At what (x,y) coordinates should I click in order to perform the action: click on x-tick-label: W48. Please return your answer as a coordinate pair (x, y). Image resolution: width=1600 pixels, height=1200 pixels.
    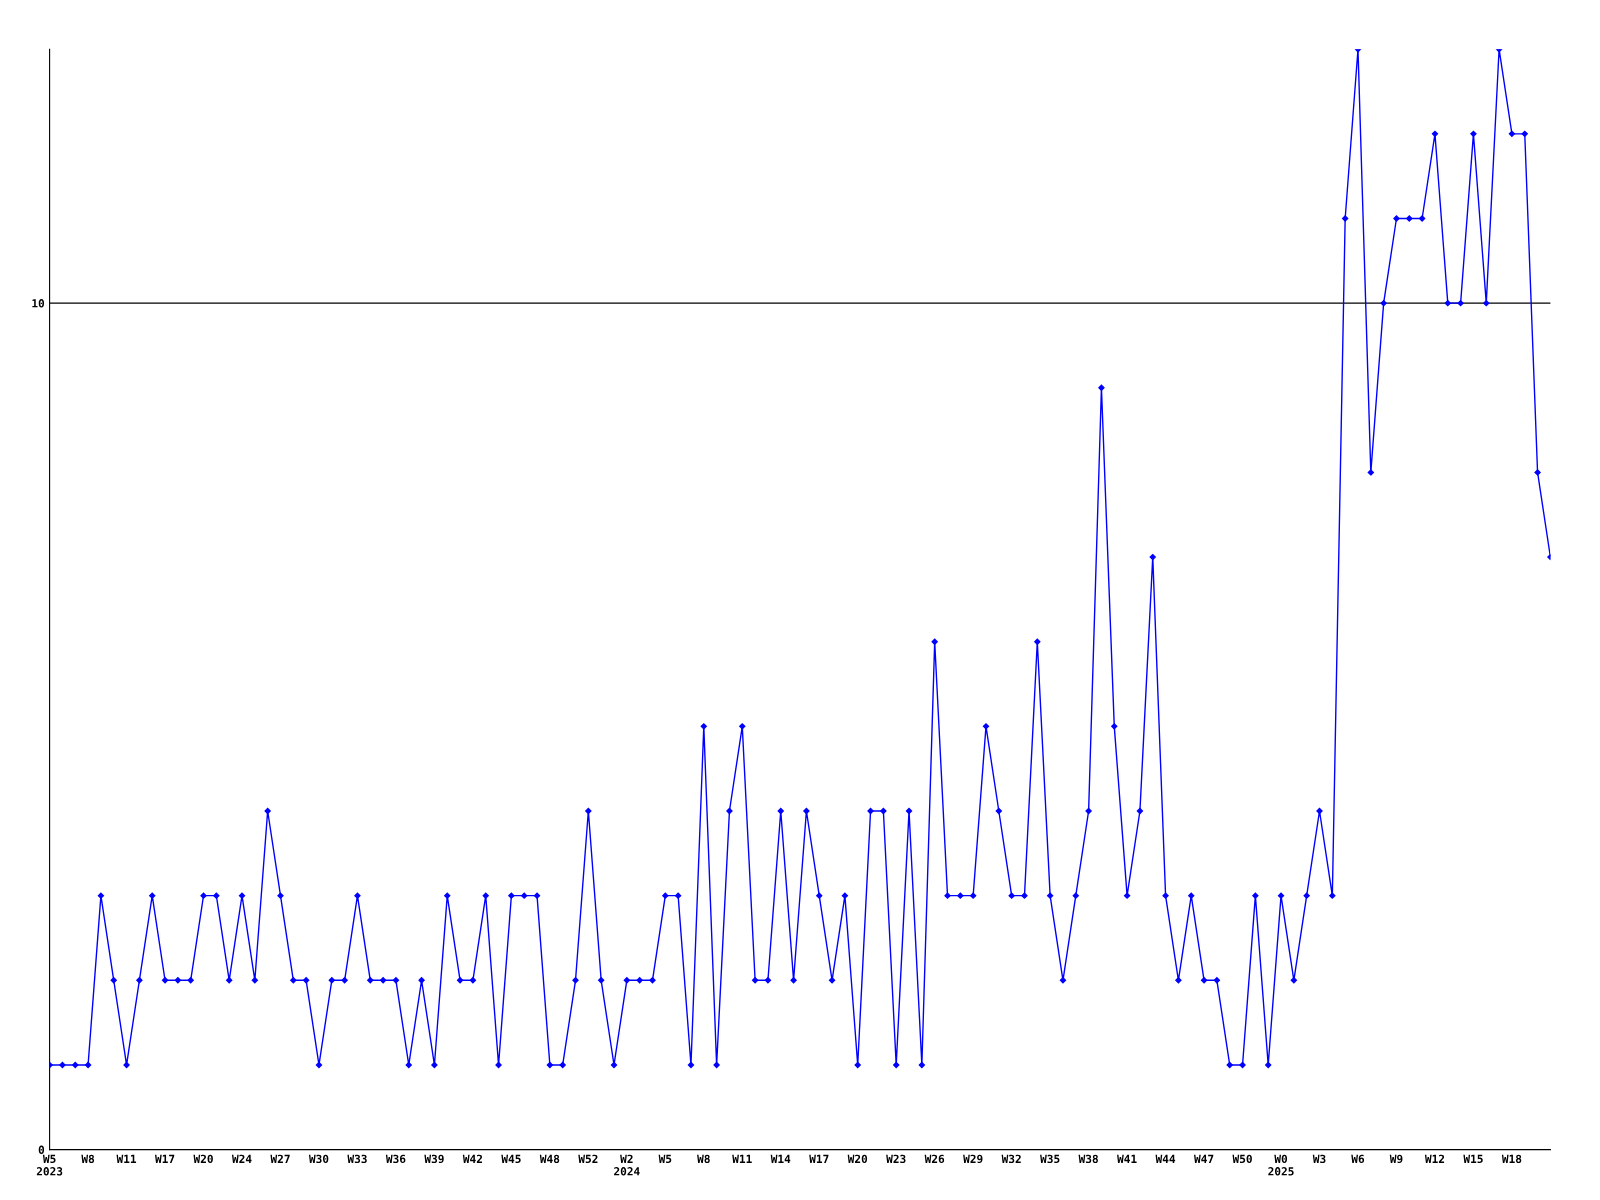
    Looking at the image, I should click on (549, 1159).